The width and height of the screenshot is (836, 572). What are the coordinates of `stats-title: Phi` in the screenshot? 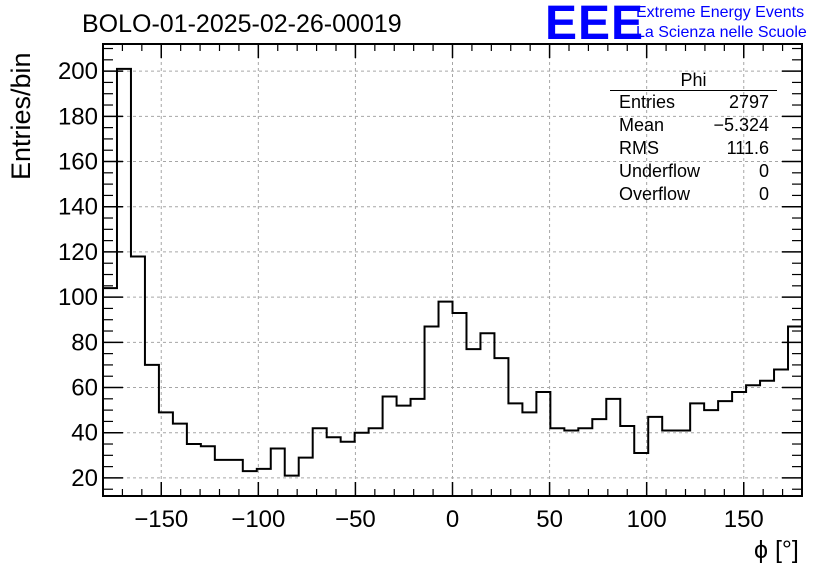 It's located at (693, 80).